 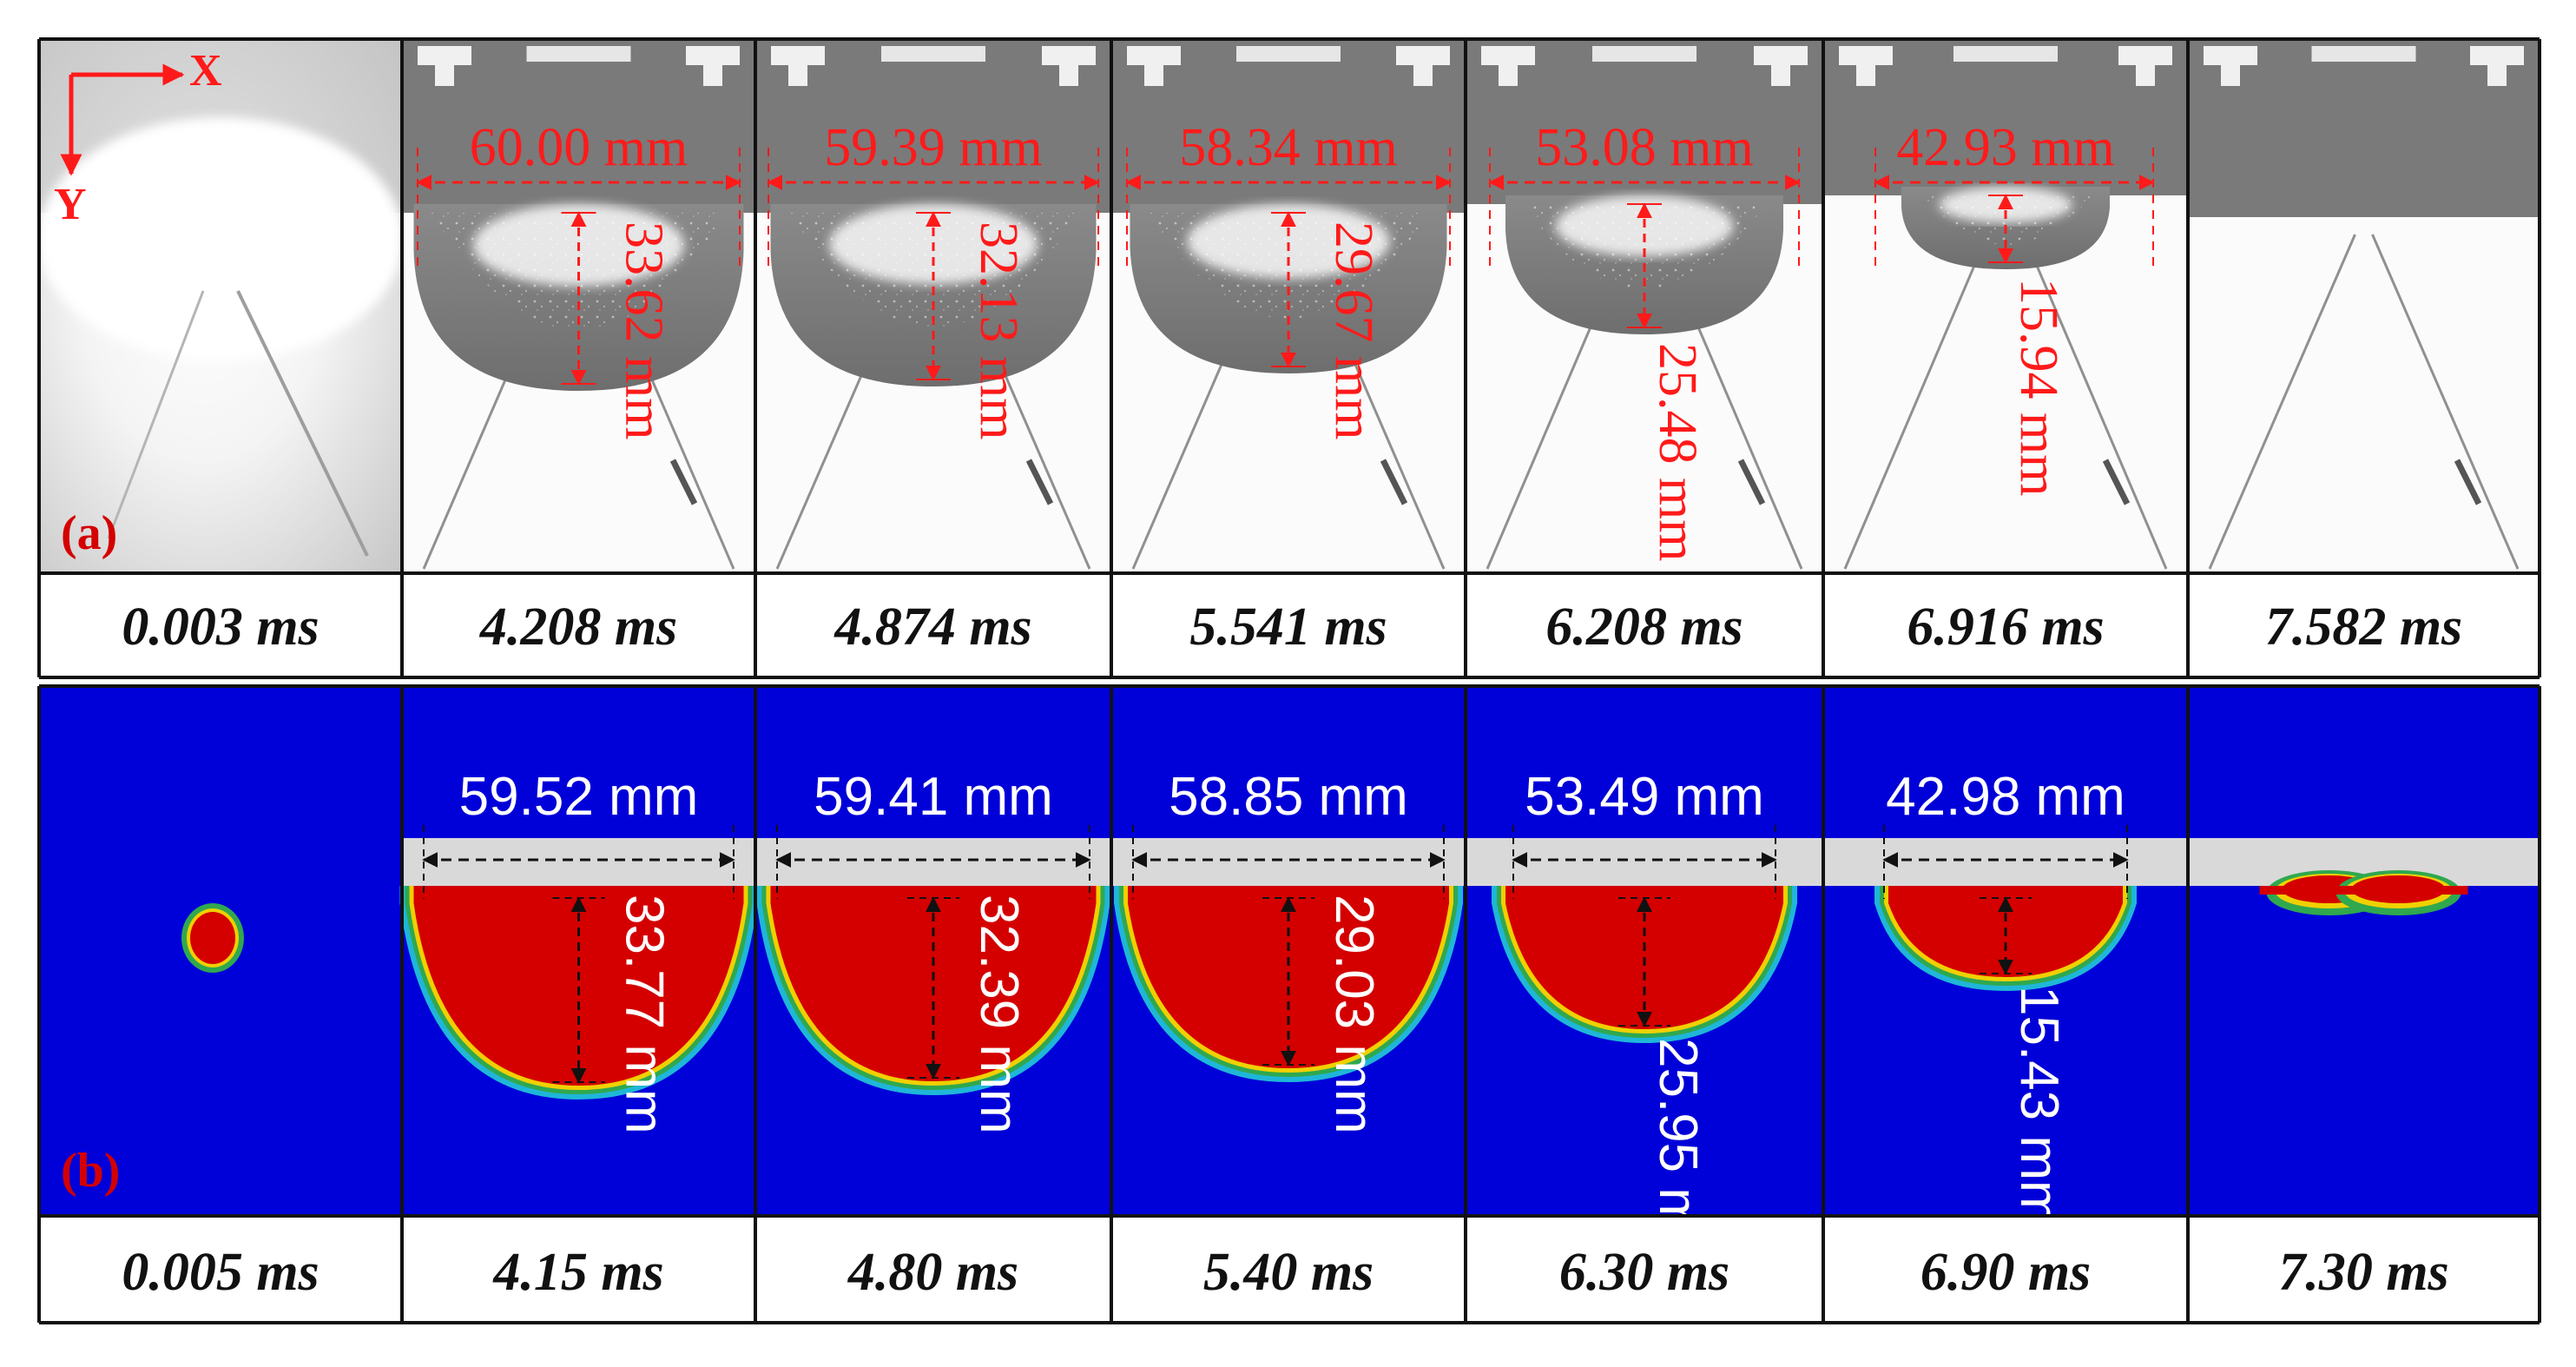 I want to click on svg-text: 25.48 mm, so click(x=1677, y=452).